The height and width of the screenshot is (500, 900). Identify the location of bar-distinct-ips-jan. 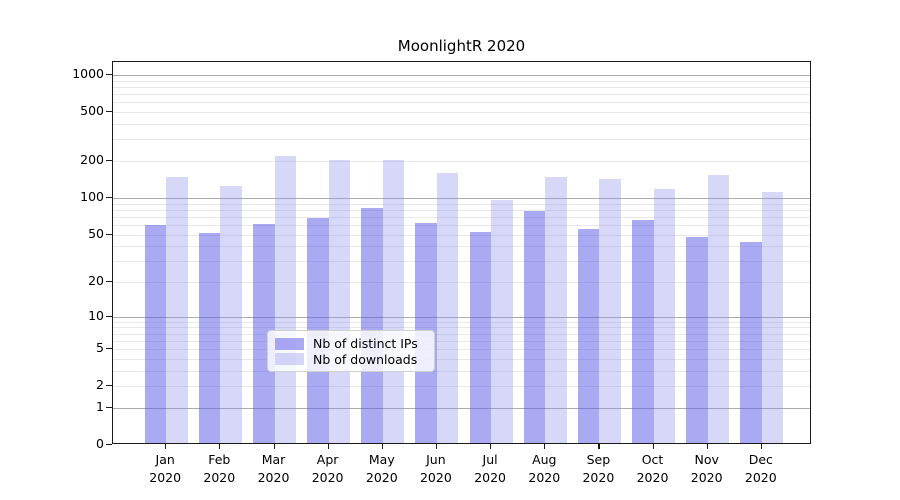
(155, 333).